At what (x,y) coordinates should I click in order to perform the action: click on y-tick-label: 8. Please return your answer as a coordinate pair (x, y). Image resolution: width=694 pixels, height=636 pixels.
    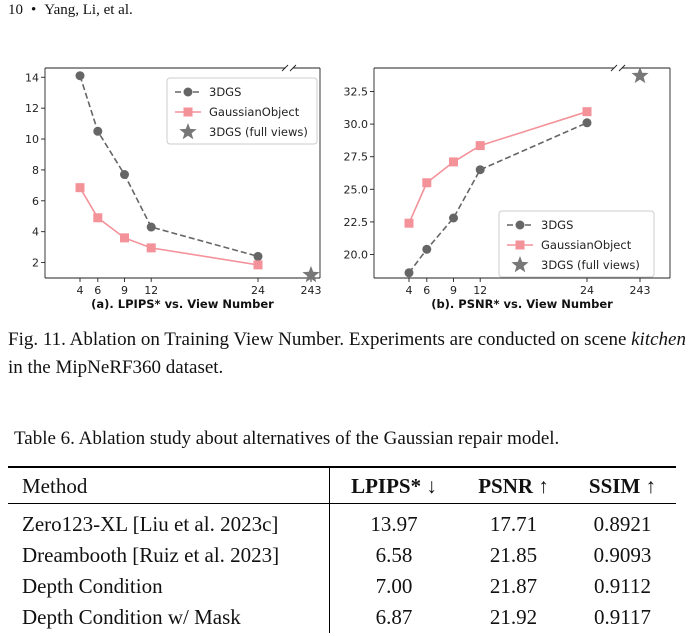
    Looking at the image, I should click on (35, 170).